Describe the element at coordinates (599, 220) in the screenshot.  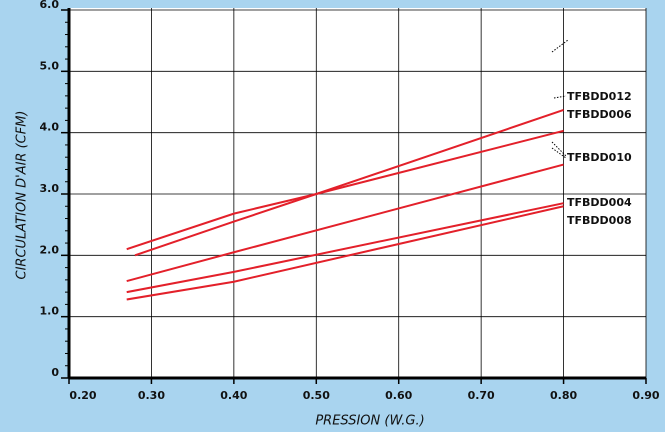
I see `series-label: TFBDD008` at that location.